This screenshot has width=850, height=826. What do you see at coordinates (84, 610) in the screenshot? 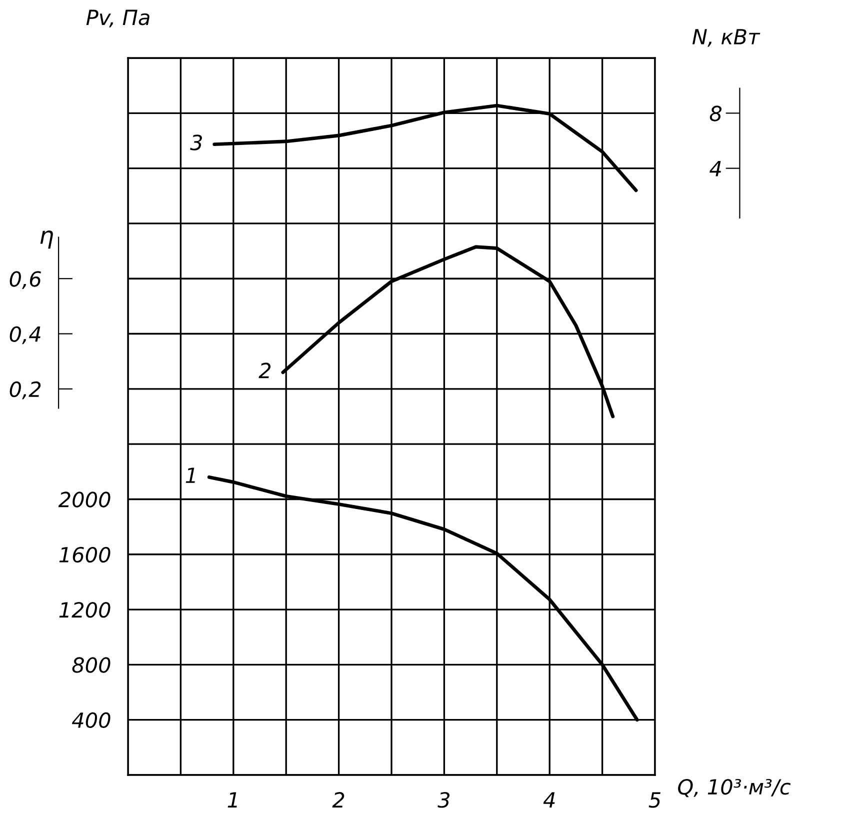
I see `y-tick-label: 1200` at bounding box center [84, 610].